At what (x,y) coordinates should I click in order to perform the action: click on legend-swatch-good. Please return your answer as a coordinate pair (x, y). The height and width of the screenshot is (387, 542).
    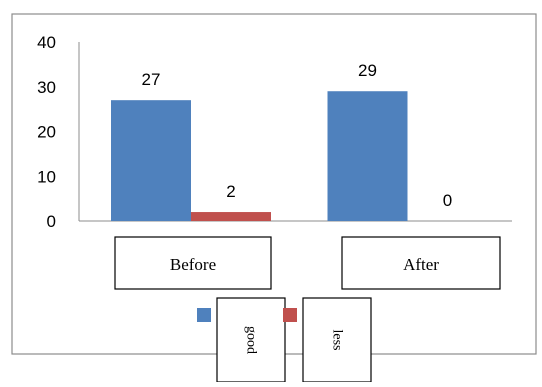
    Looking at the image, I should click on (204, 315).